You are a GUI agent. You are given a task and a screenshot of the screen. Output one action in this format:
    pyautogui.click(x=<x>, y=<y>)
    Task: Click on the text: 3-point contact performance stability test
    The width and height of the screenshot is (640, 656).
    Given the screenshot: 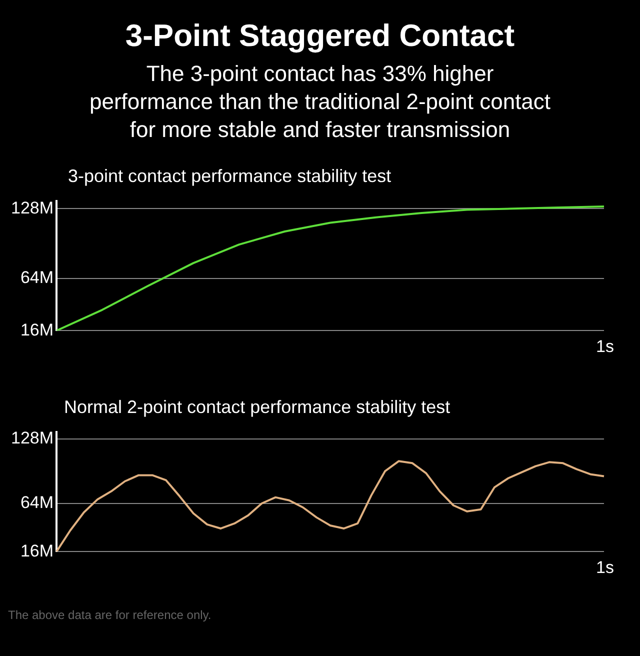 What is the action you would take?
    pyautogui.click(x=230, y=176)
    